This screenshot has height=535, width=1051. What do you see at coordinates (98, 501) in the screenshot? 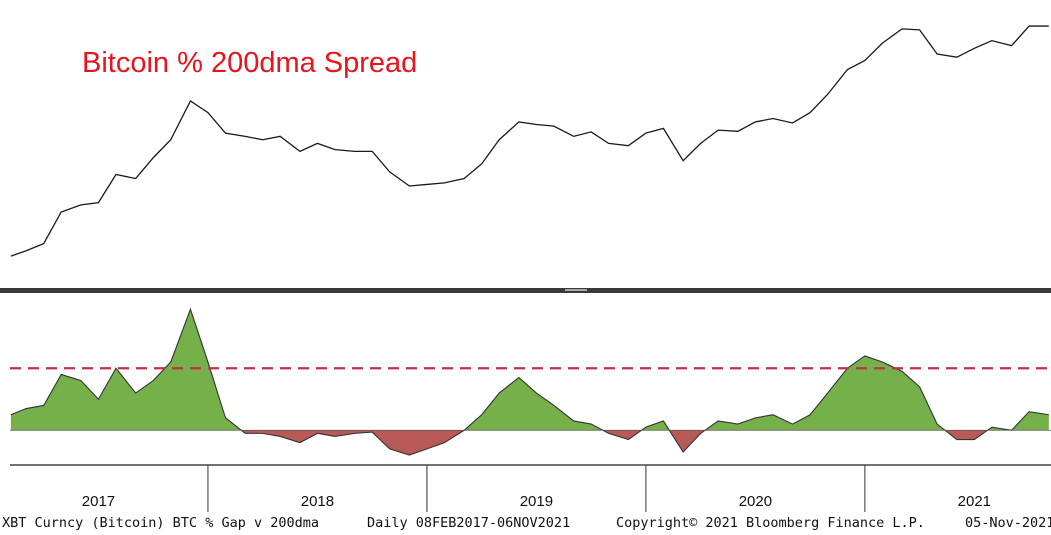
I see `x-tick-label: 2017` at bounding box center [98, 501].